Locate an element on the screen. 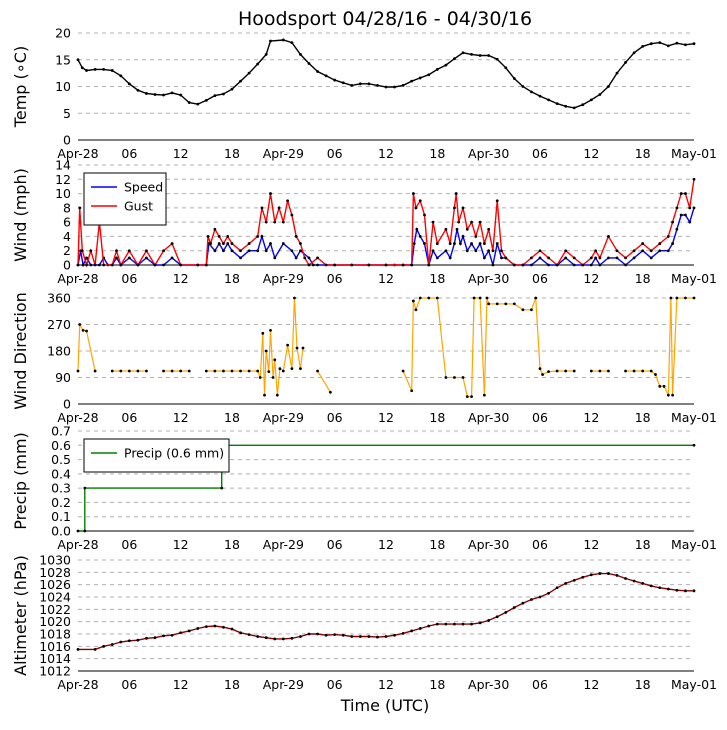 Image resolution: width=727 pixels, height=730 pixels. x-tick-label: Apr-29 is located at coordinates (283, 417).